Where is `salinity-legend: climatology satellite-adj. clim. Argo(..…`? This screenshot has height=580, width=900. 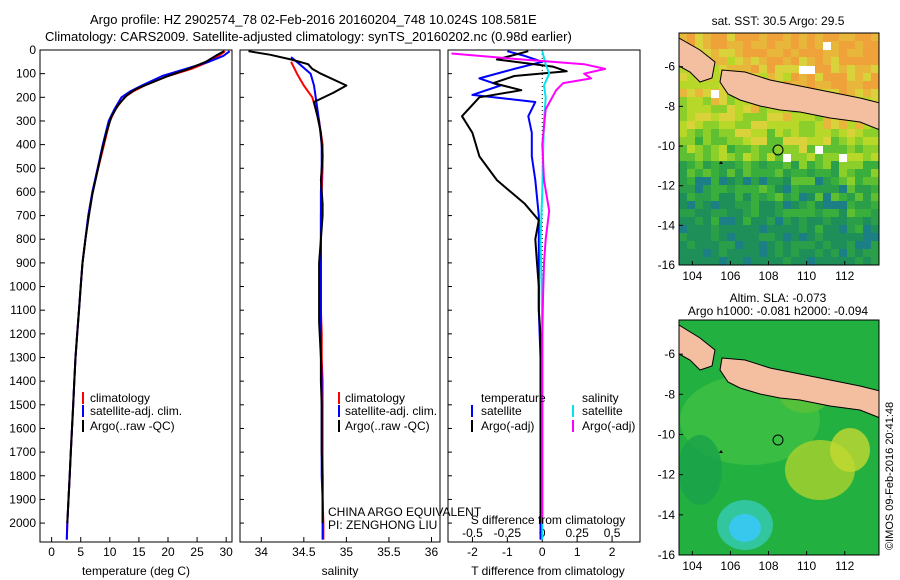 salinity-legend: climatology satellite-adj. clim. Argo(..… is located at coordinates (387, 412).